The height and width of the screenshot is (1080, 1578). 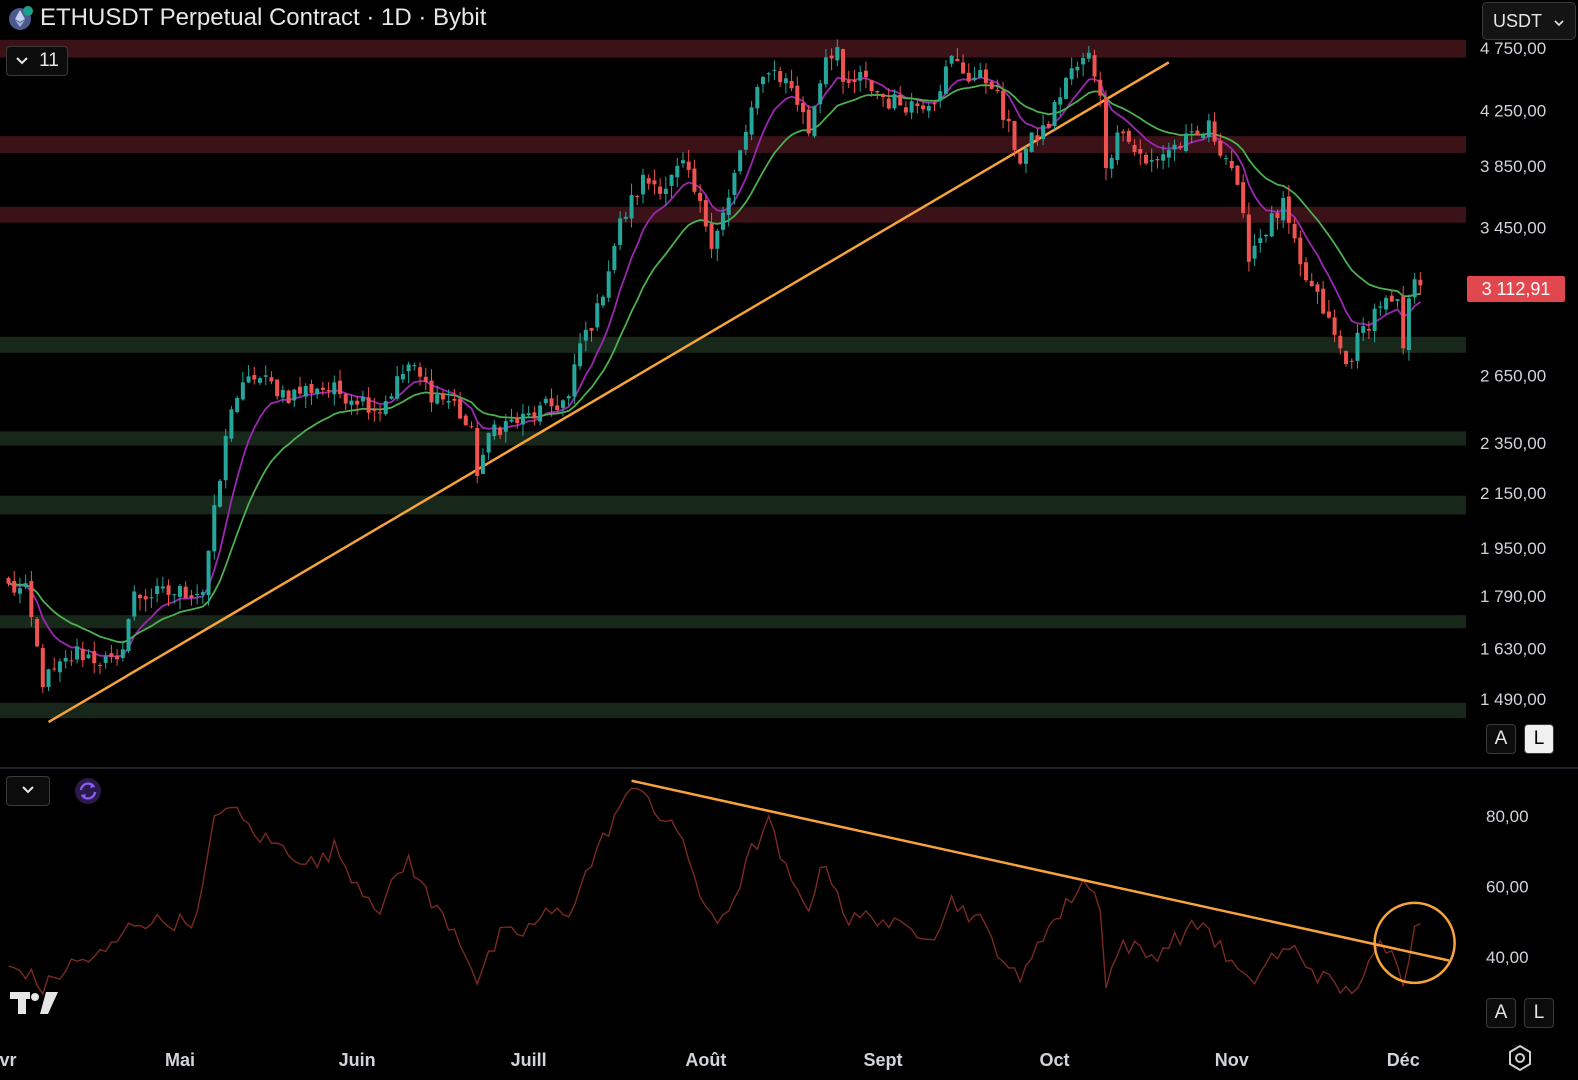 I want to click on symbol-title: ETHUSDT Perpetual Contract · 1D · Bybit, so click(x=263, y=17).